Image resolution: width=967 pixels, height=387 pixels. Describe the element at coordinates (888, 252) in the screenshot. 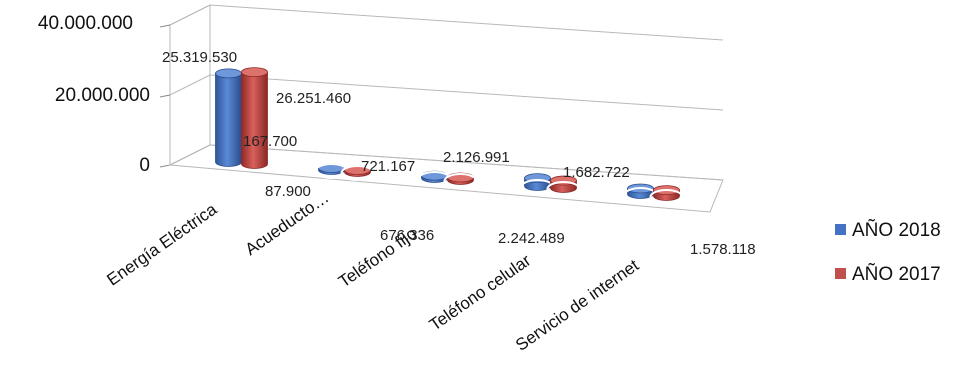

I see `legend: AÑO 2018 AÑO 2017` at that location.